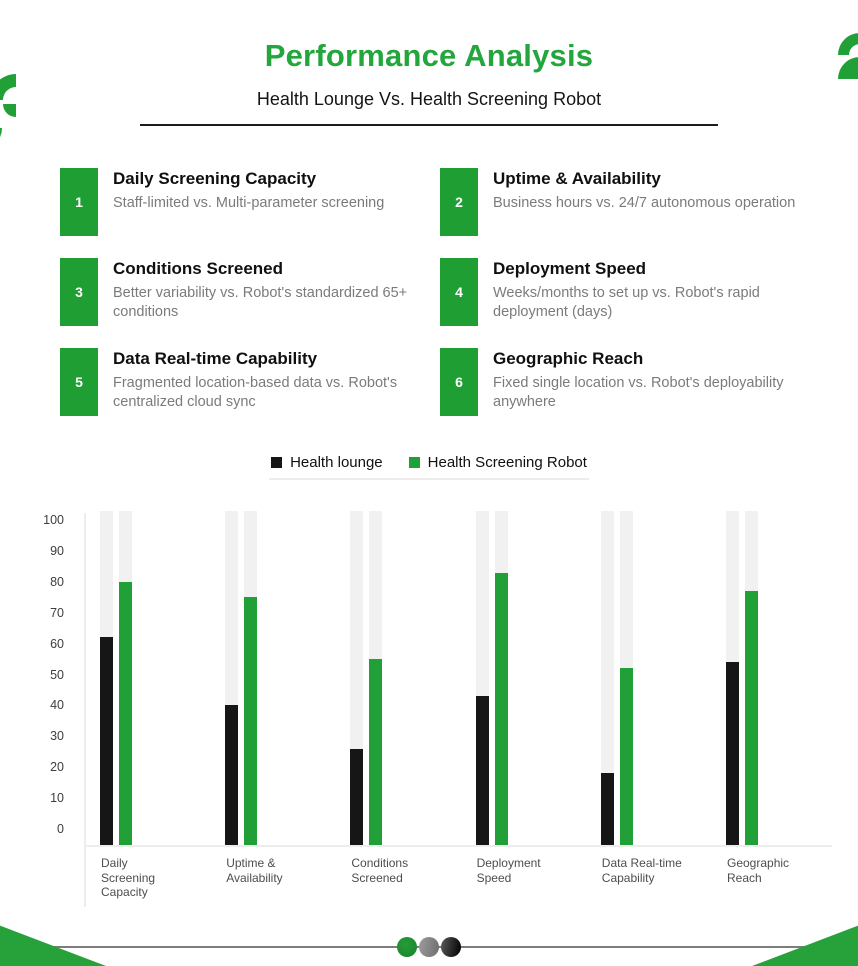 The height and width of the screenshot is (966, 858). What do you see at coordinates (429, 125) in the screenshot?
I see `title-divider` at bounding box center [429, 125].